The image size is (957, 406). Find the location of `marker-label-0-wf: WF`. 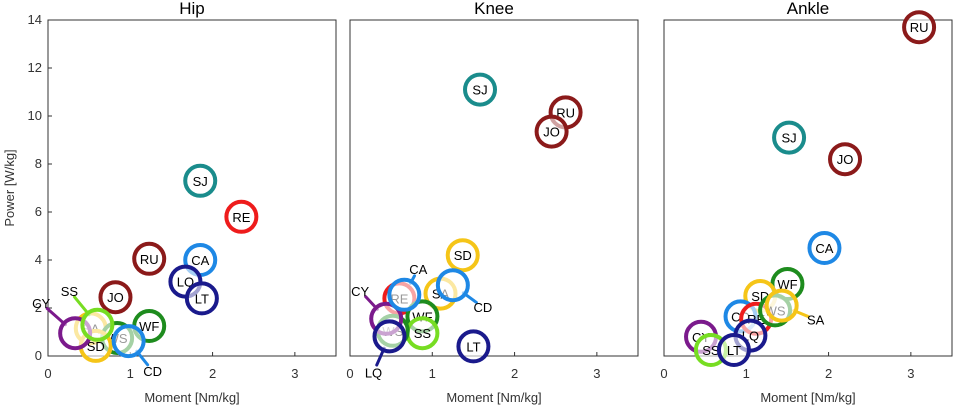

marker-label-0-wf: WF is located at coordinates (149, 326).